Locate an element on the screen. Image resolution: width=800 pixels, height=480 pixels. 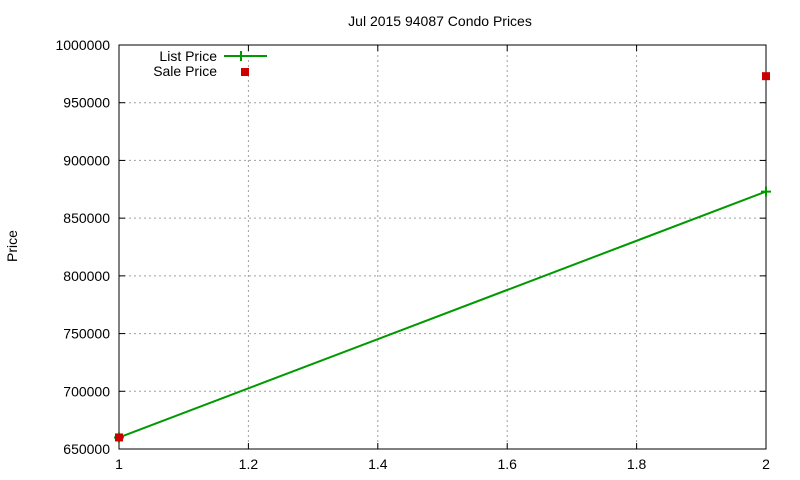
y-axis-label: Price is located at coordinates (12, 246).